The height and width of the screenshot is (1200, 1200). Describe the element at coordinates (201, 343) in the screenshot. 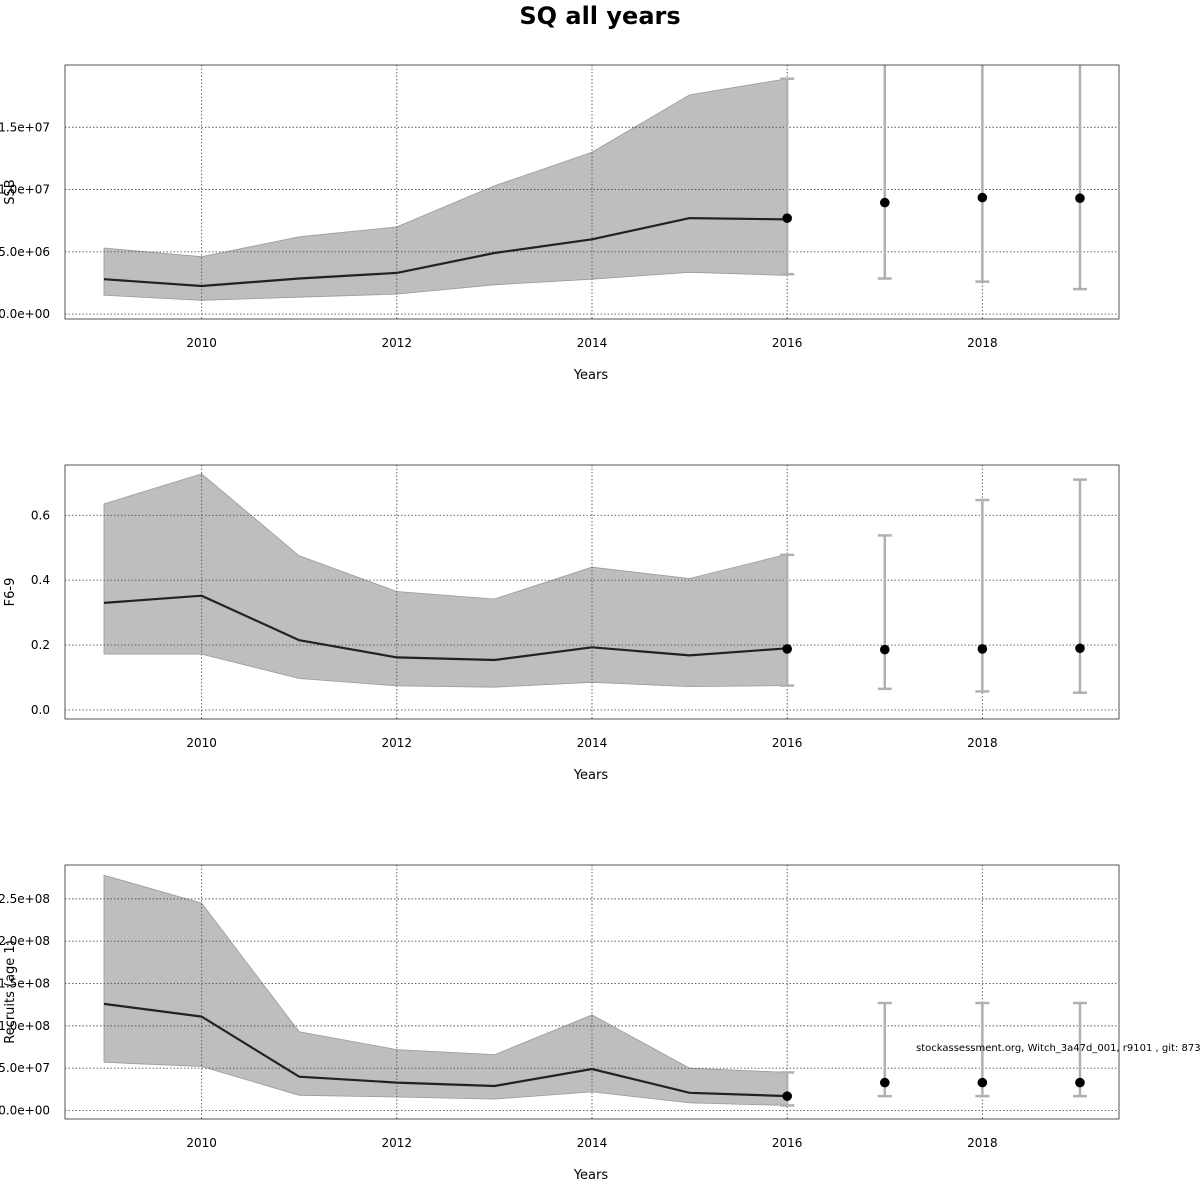

I see `ssb-x-tick-label: 2010` at that location.